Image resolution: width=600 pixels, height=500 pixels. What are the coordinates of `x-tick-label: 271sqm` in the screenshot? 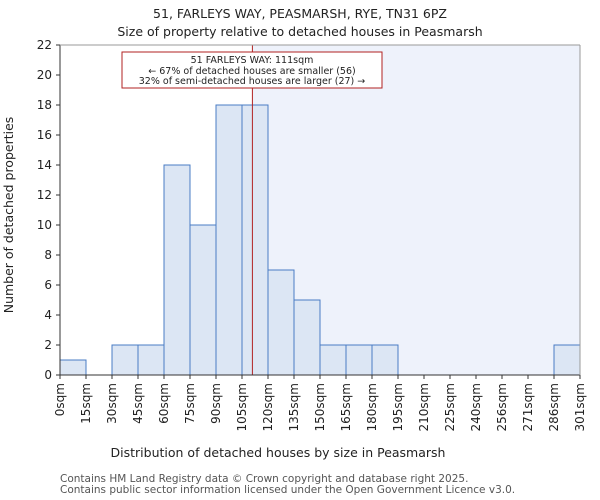 It's located at (528, 407).